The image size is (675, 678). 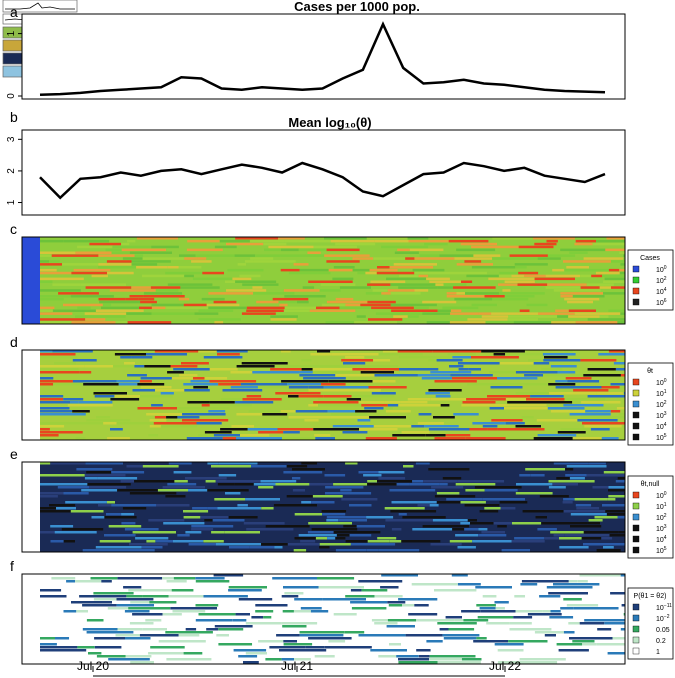 What do you see at coordinates (661, 291) in the screenshot?
I see `legend-entry-label: 104` at bounding box center [661, 291].